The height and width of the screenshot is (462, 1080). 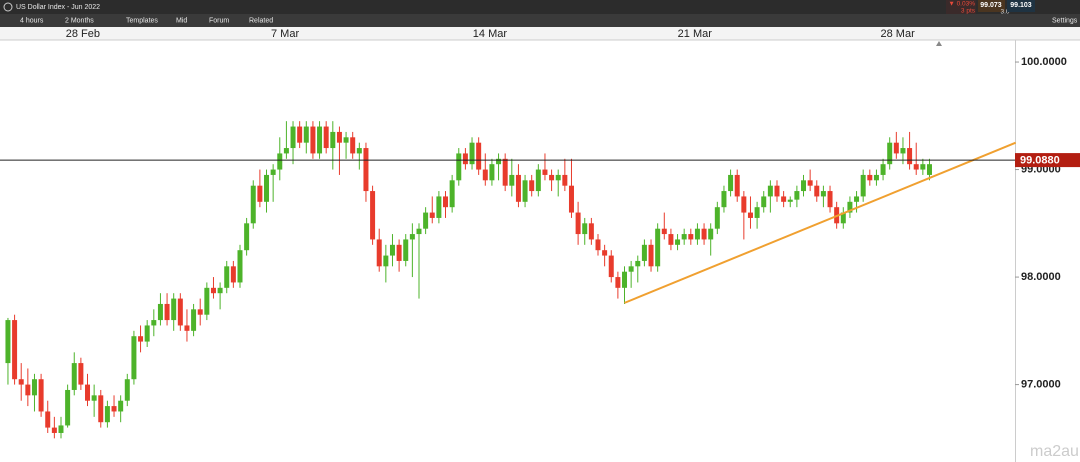 What do you see at coordinates (1041, 277) in the screenshot?
I see `y-tick-label: 98.0000` at bounding box center [1041, 277].